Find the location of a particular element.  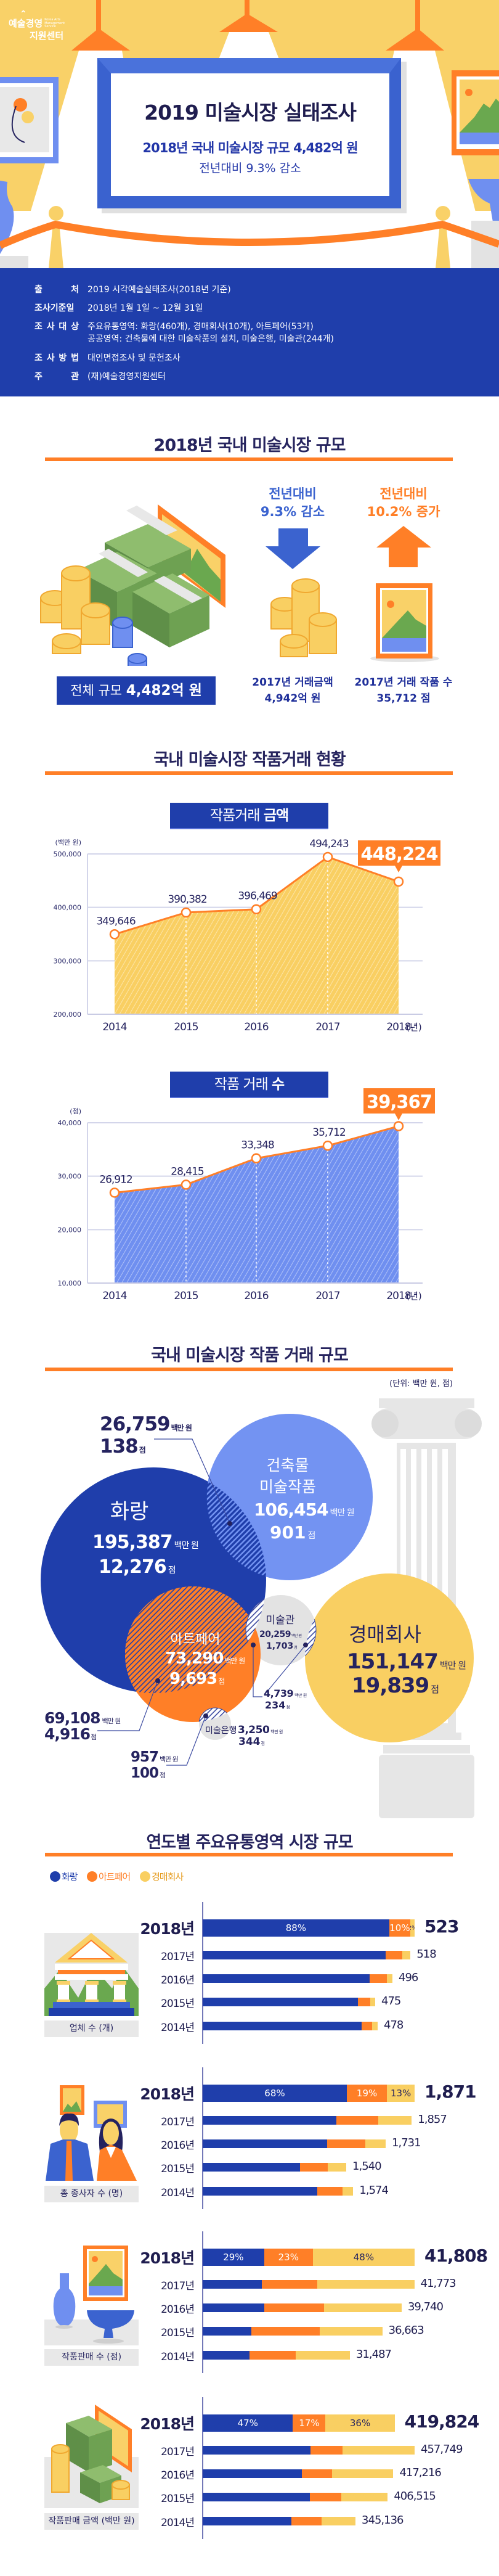

bar-segment: 13% is located at coordinates (401, 2093).